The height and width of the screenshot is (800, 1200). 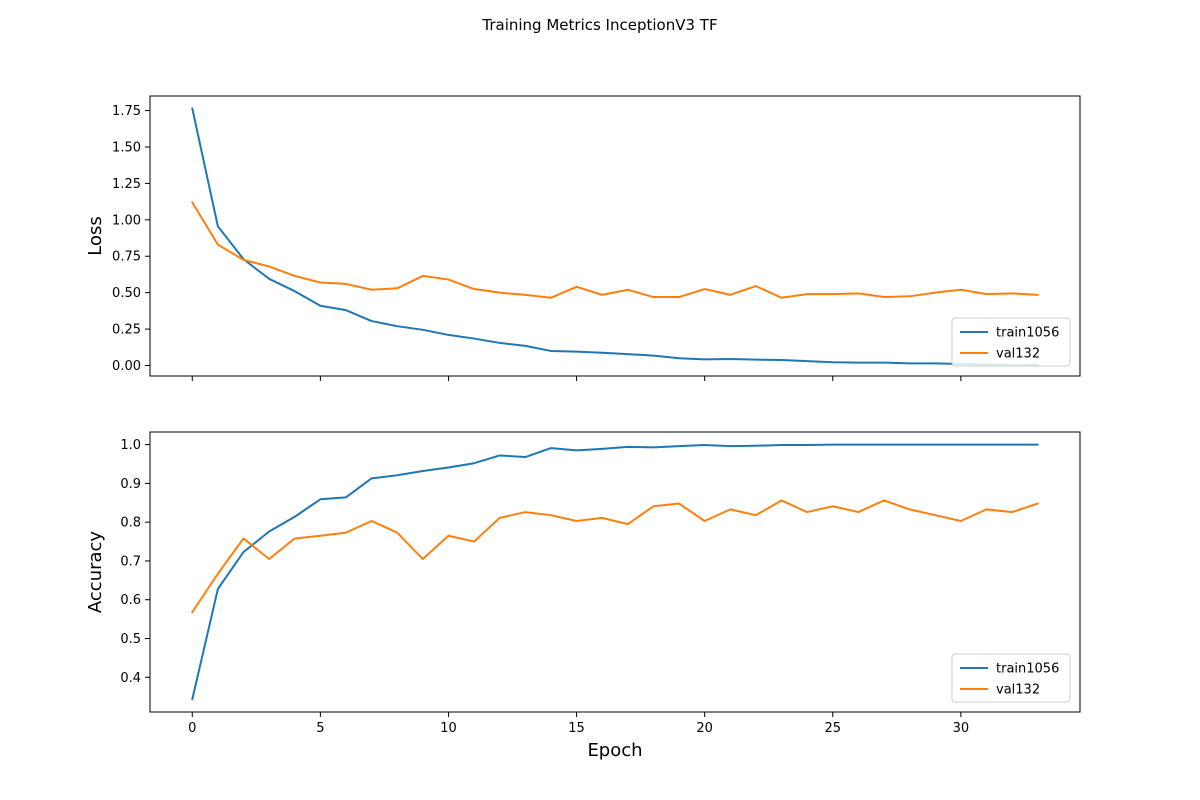 I want to click on loss-ytick-label-1: 0.25, so click(x=126, y=330).